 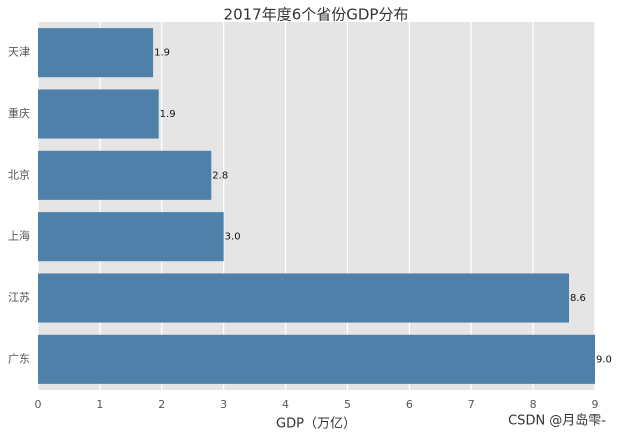 What do you see at coordinates (316, 424) in the screenshot?
I see `x-axis-label: GDP（万亿）` at bounding box center [316, 424].